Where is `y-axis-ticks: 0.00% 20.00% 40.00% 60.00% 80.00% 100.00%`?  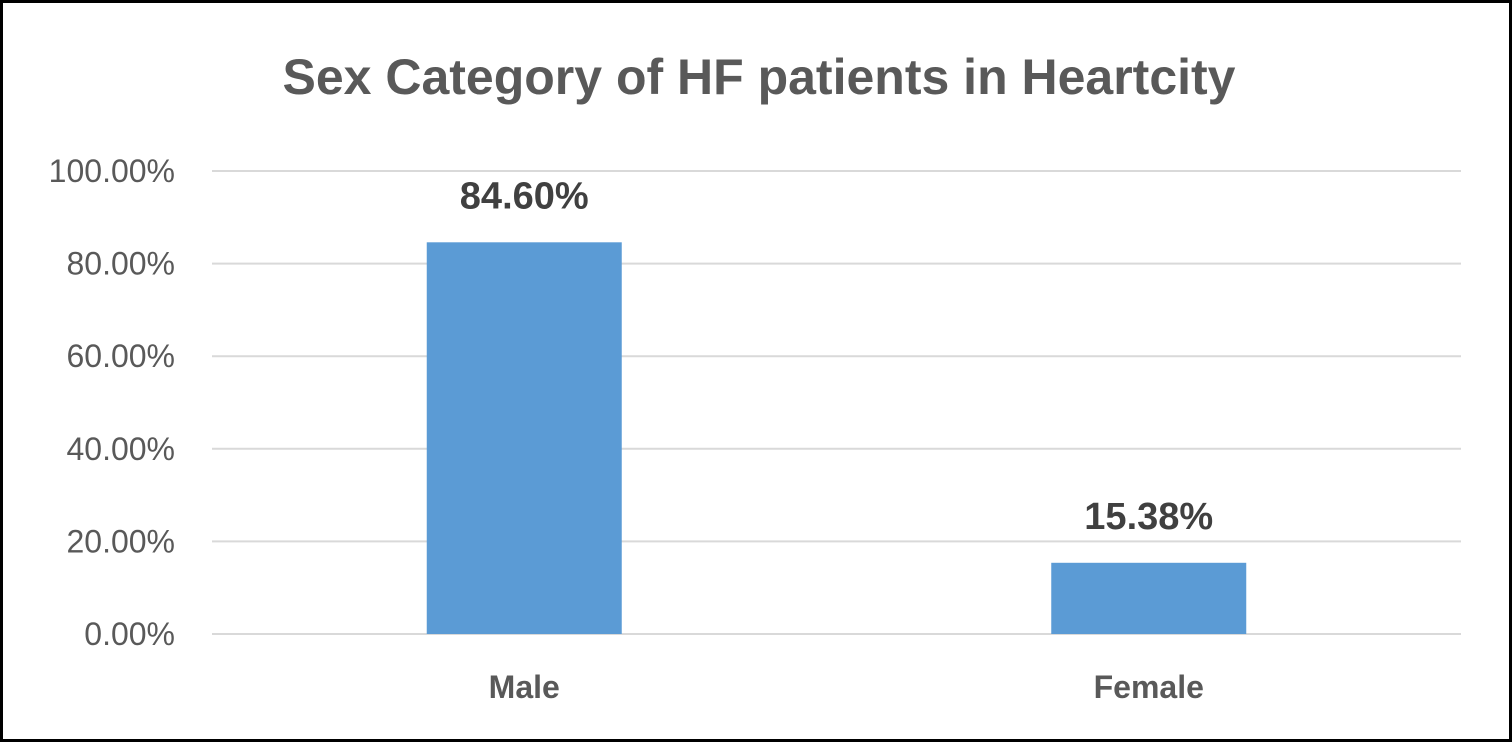
y-axis-ticks: 0.00% 20.00% 40.00% 60.00% 80.00% 100.00% is located at coordinates (112, 402).